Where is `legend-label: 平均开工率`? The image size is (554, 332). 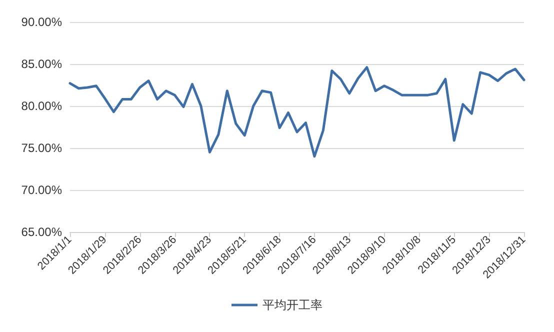 legend-label: 平均开工率 is located at coordinates (292, 305).